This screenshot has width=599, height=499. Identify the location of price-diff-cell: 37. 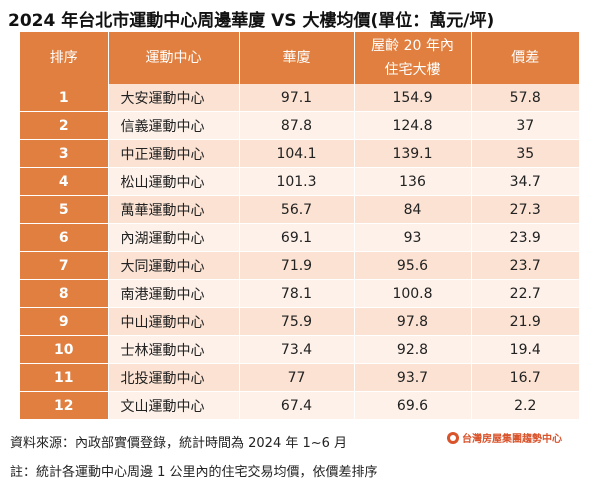
(525, 125).